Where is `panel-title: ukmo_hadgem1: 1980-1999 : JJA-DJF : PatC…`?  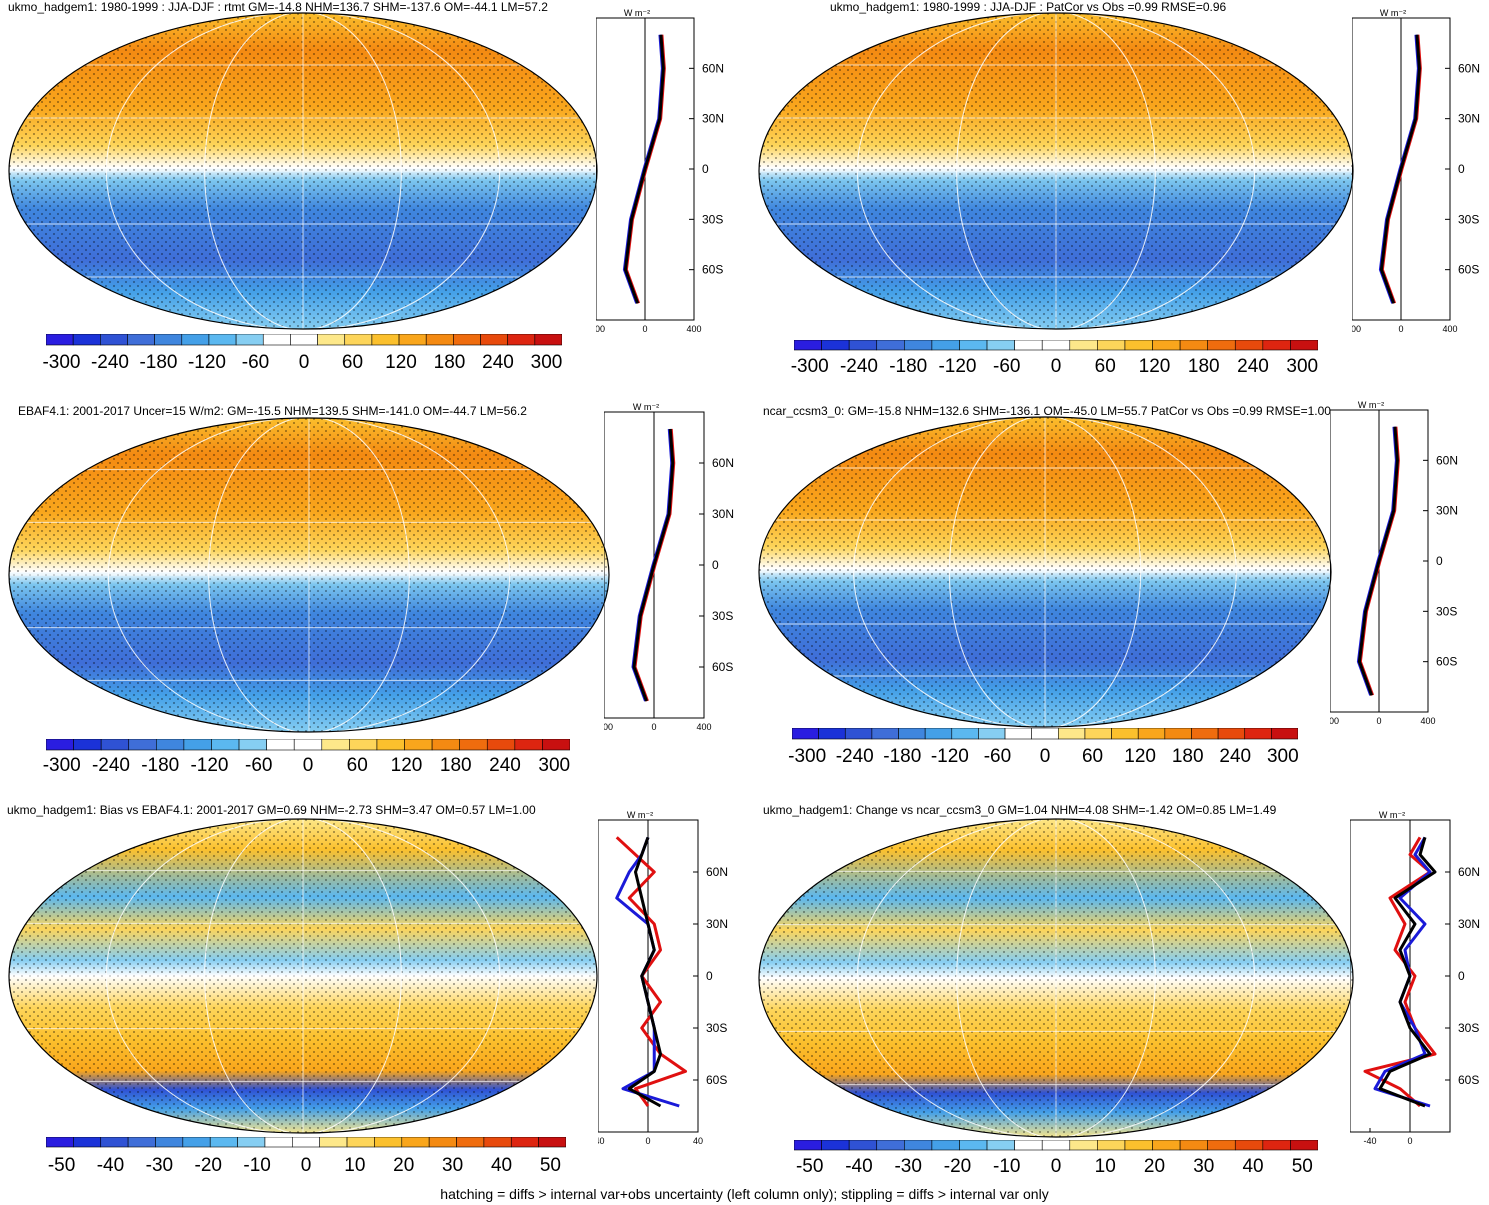
panel-title: ukmo_hadgem1: 1980-1999 : JJA-DJF : PatC… is located at coordinates (1028, 7).